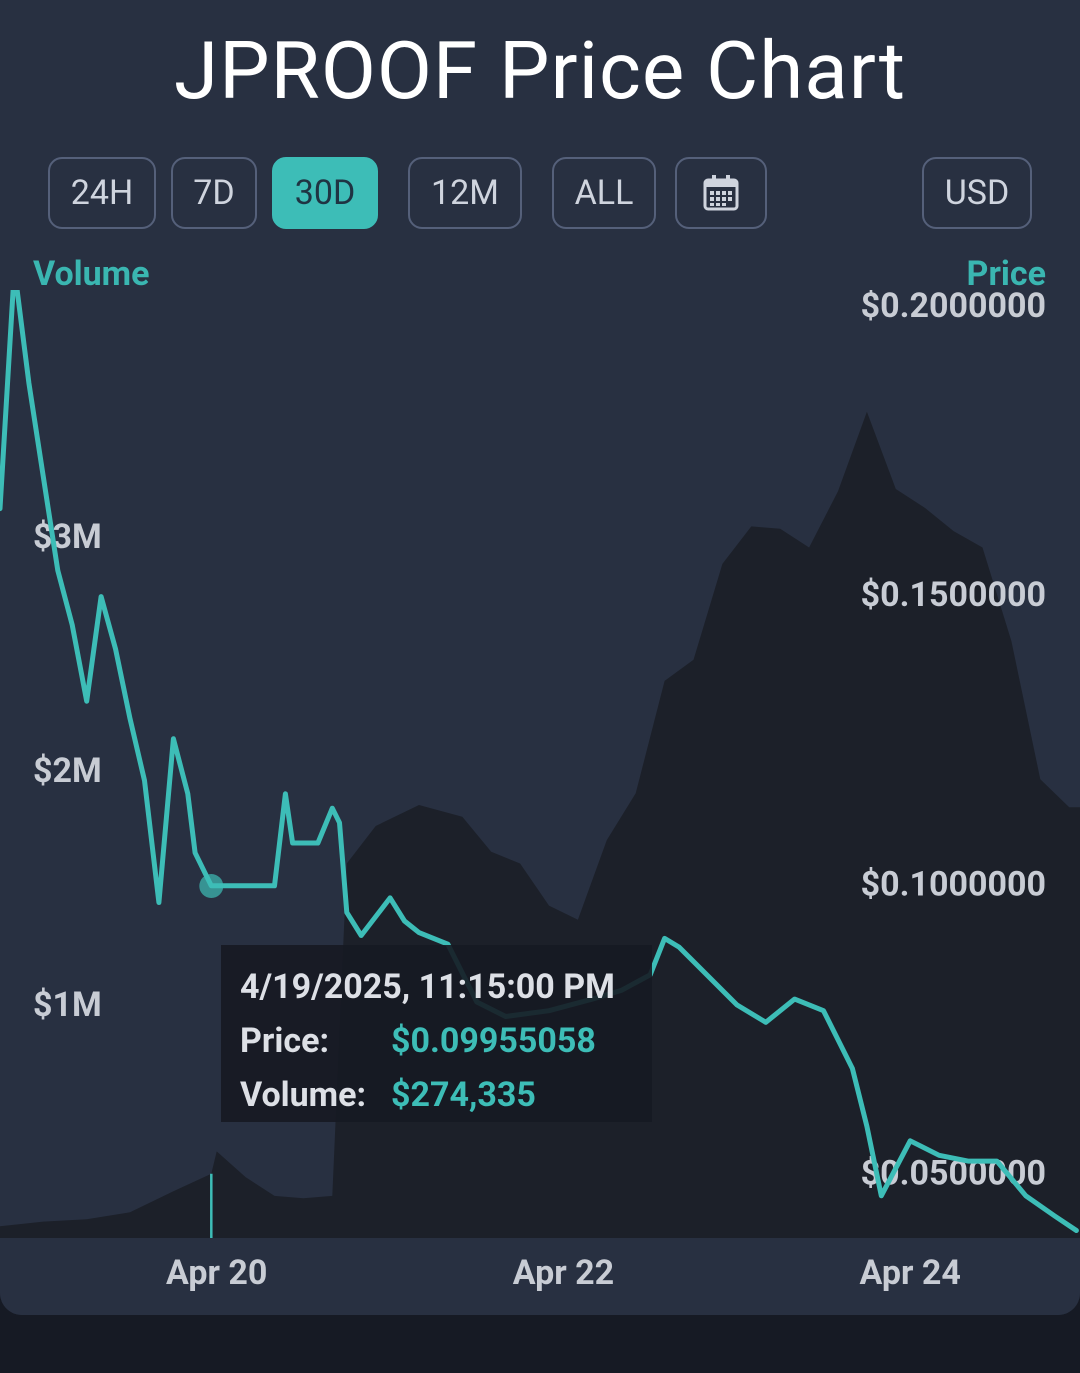 The height and width of the screenshot is (1373, 1080). I want to click on volume-axis-tick: $1M, so click(67, 1005).